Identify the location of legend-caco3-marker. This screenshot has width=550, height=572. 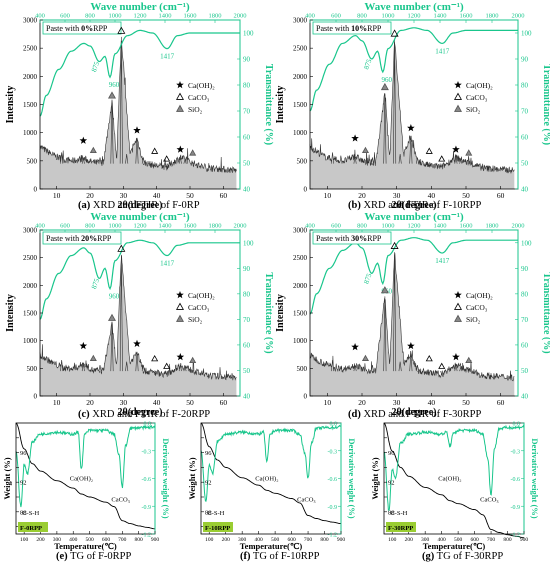
(458, 306).